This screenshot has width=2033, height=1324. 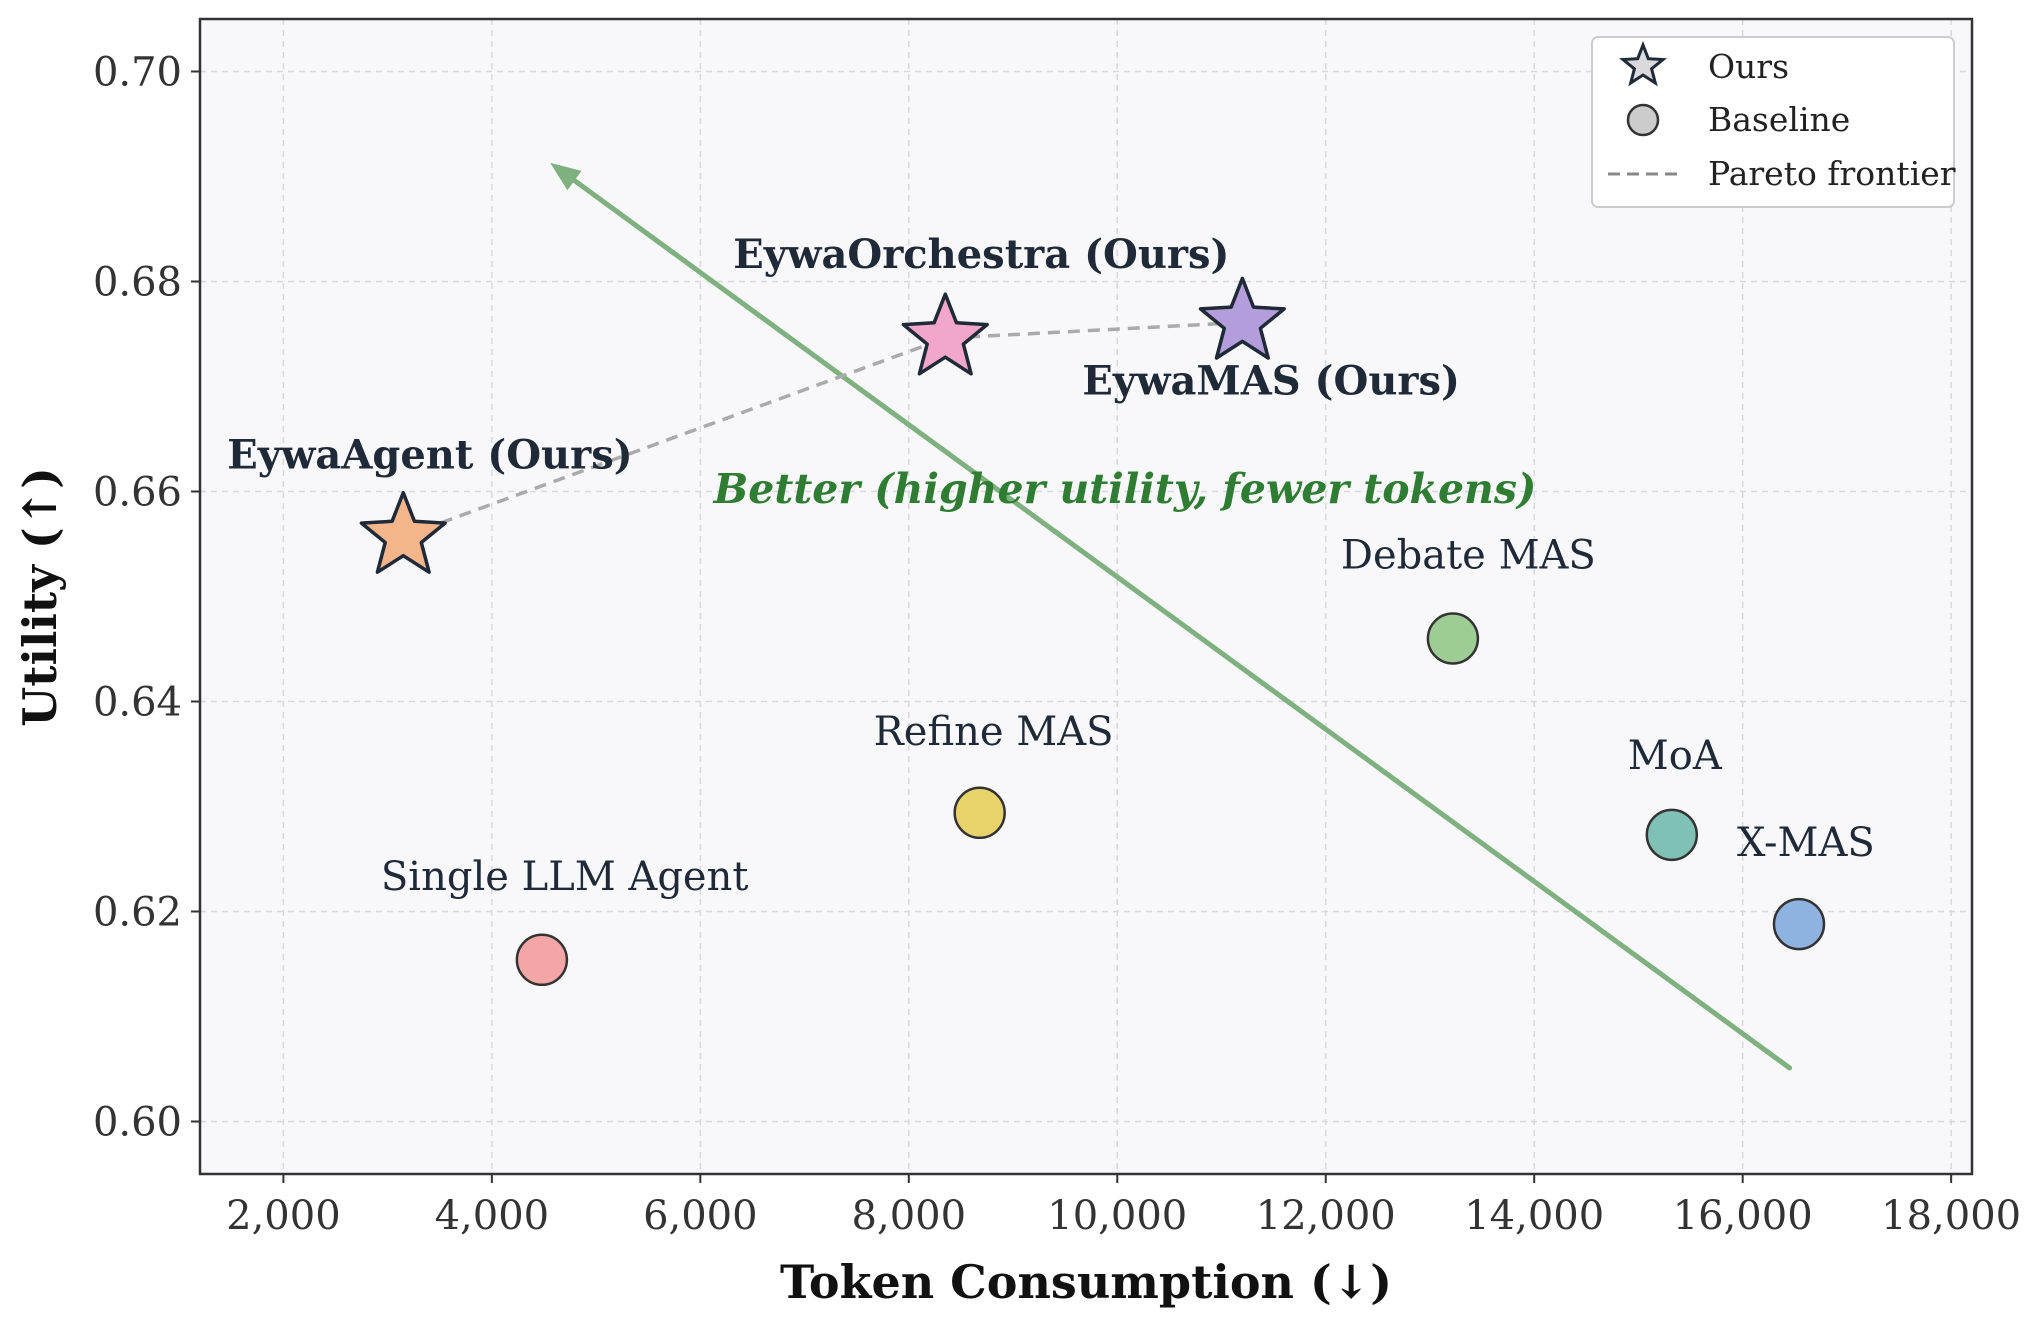 What do you see at coordinates (492, 1216) in the screenshot?
I see `x-tick-label: 4,000` at bounding box center [492, 1216].